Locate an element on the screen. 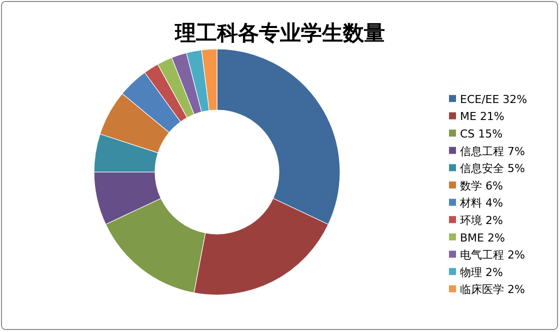 The image size is (560, 332). legend-label: 物理 2% is located at coordinates (481, 272).